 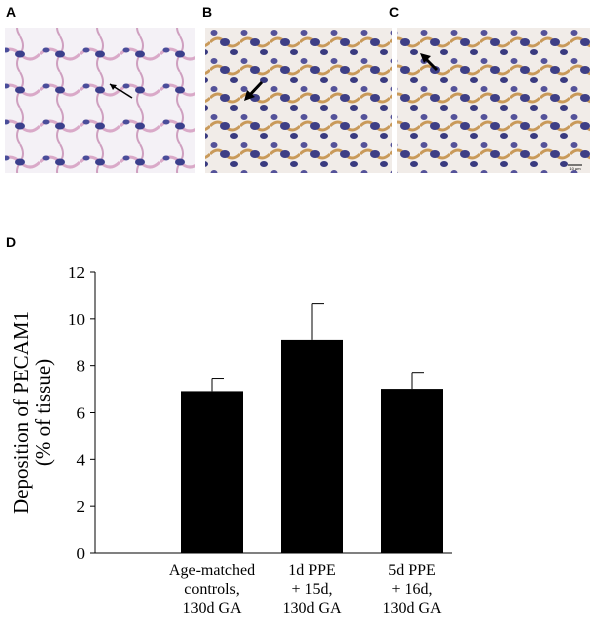 I want to click on panel-label: D, so click(x=11, y=242).